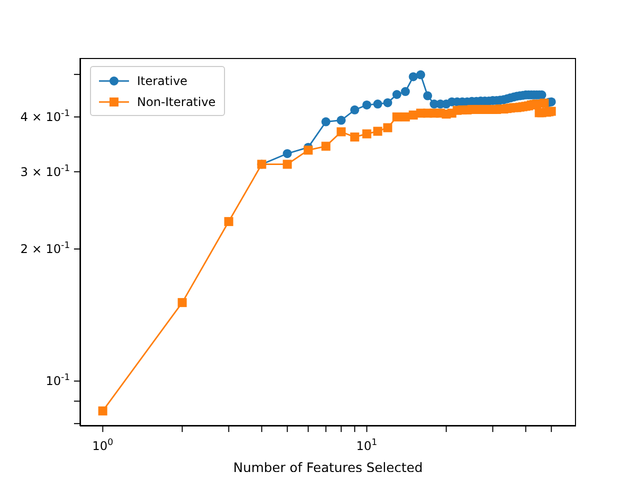  What do you see at coordinates (45, 171) in the screenshot?
I see `y-tick-label: 3 × 10$^{-1}$` at bounding box center [45, 171].